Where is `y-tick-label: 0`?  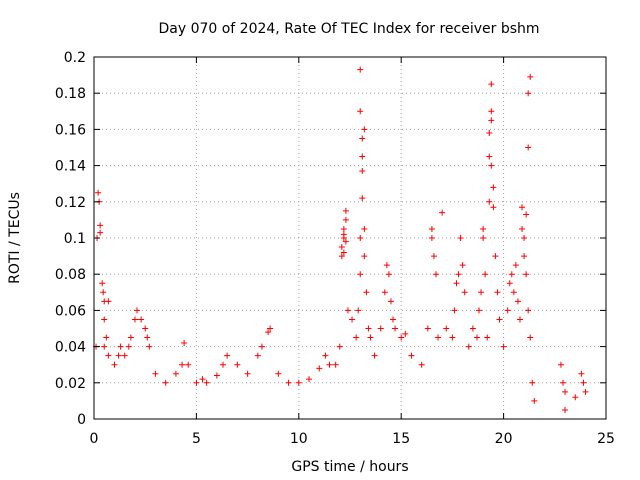
y-tick-label: 0 is located at coordinates (81, 420).